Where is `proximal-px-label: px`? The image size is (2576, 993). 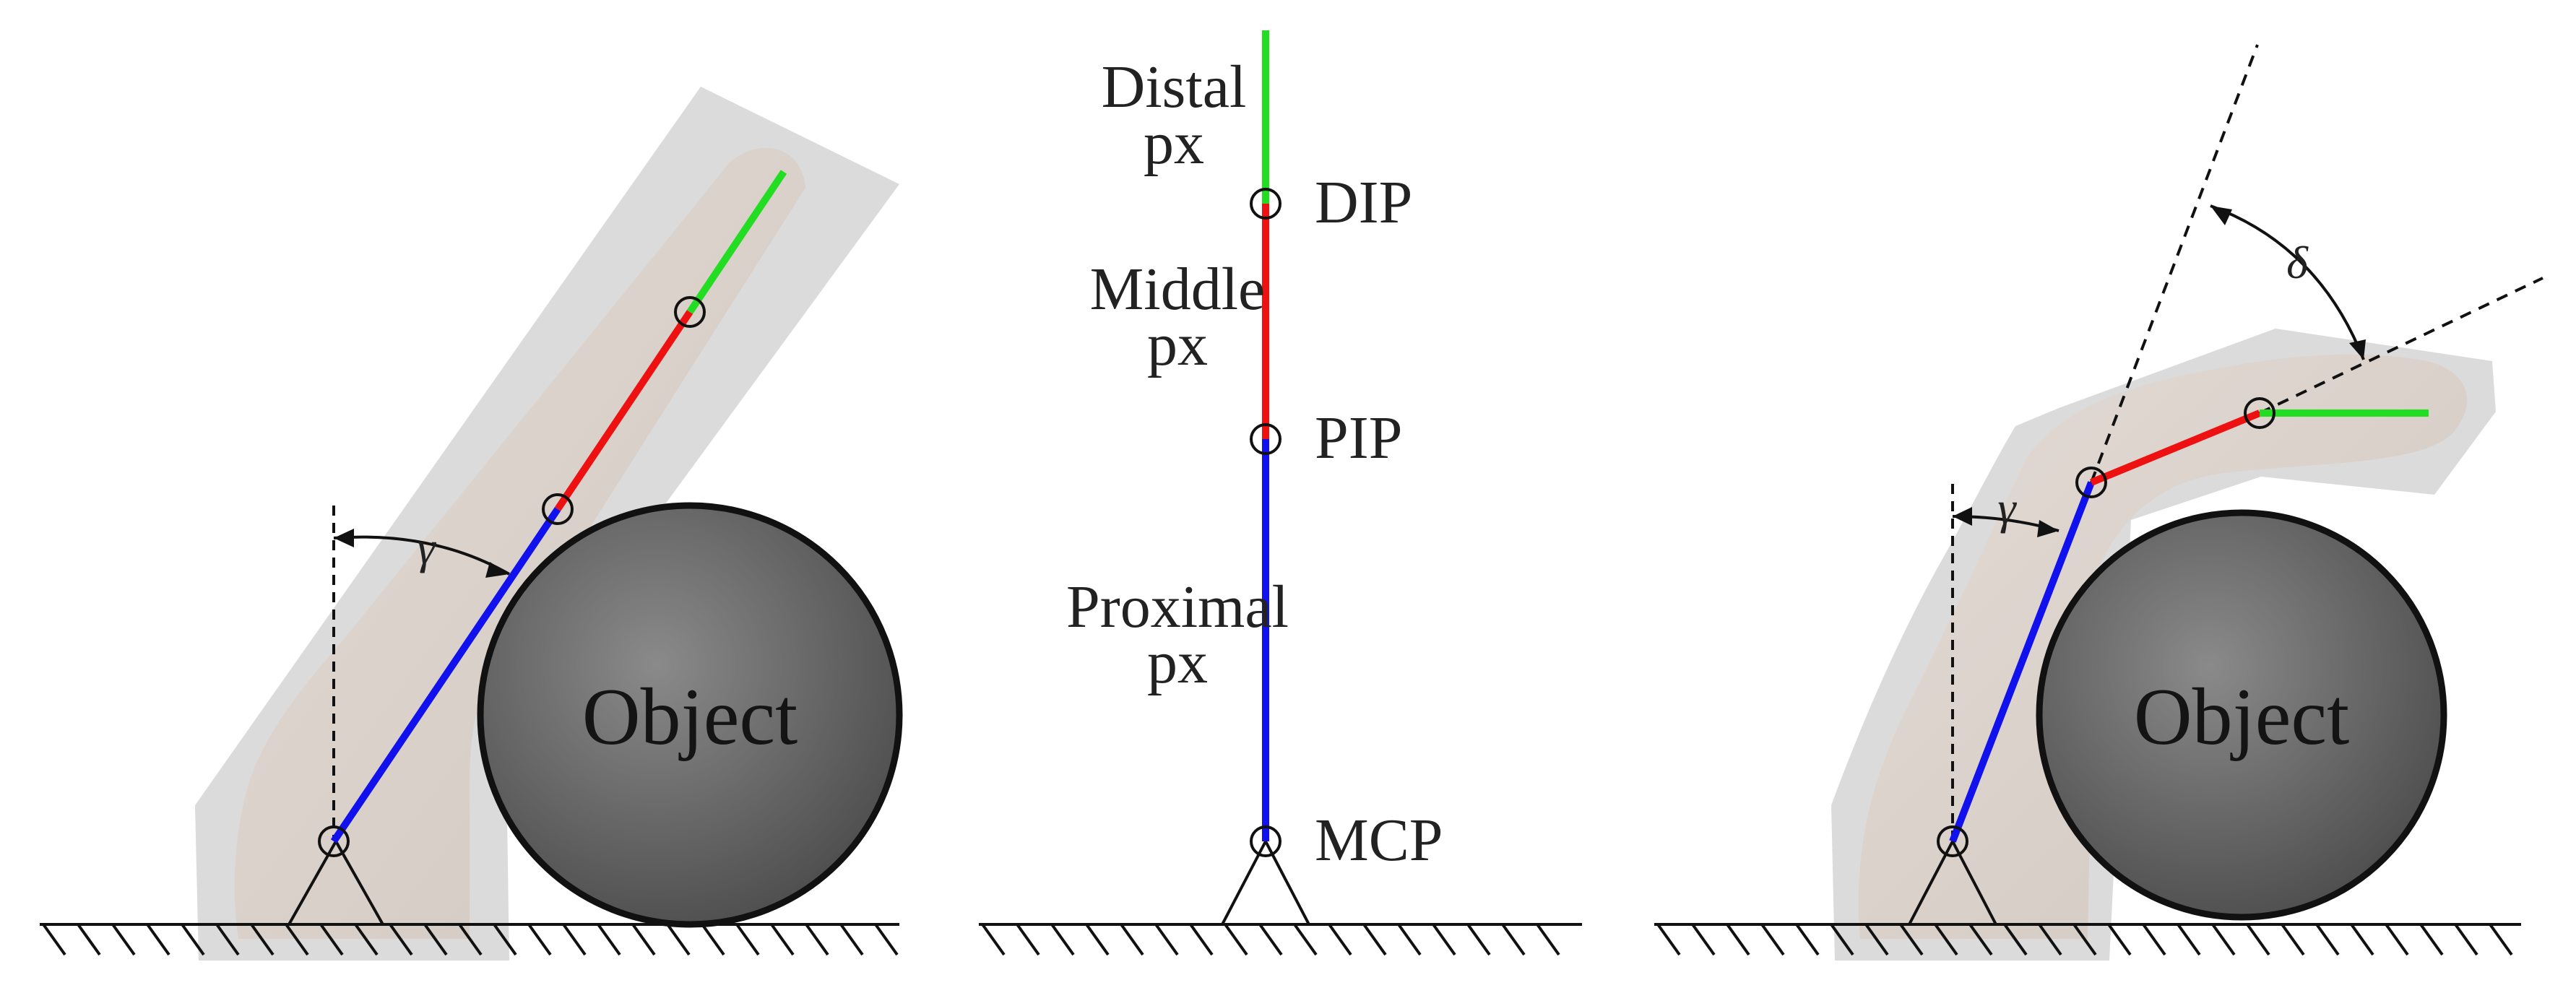 proximal-px-label: px is located at coordinates (1177, 662).